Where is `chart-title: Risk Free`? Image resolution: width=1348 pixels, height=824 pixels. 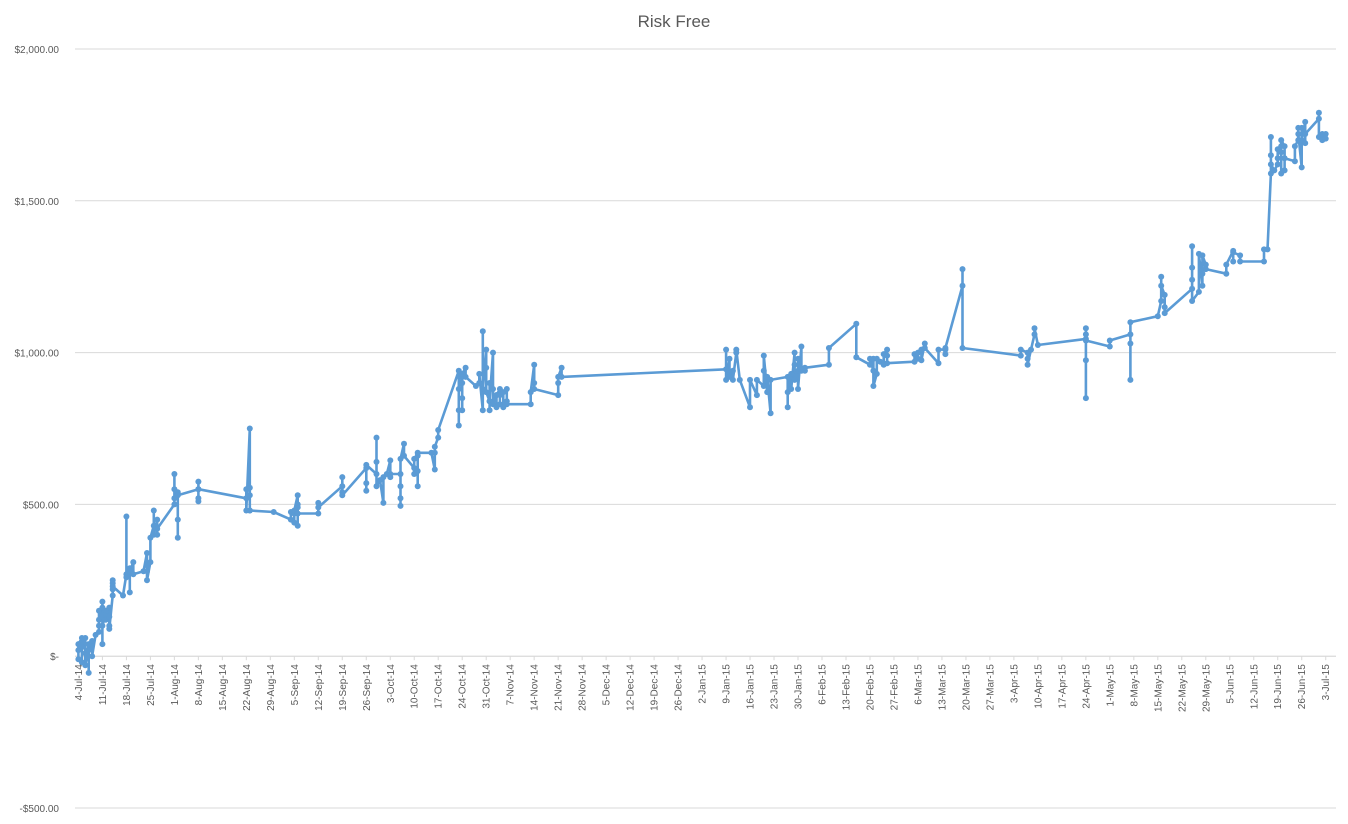
chart-title: Risk Free is located at coordinates (674, 21).